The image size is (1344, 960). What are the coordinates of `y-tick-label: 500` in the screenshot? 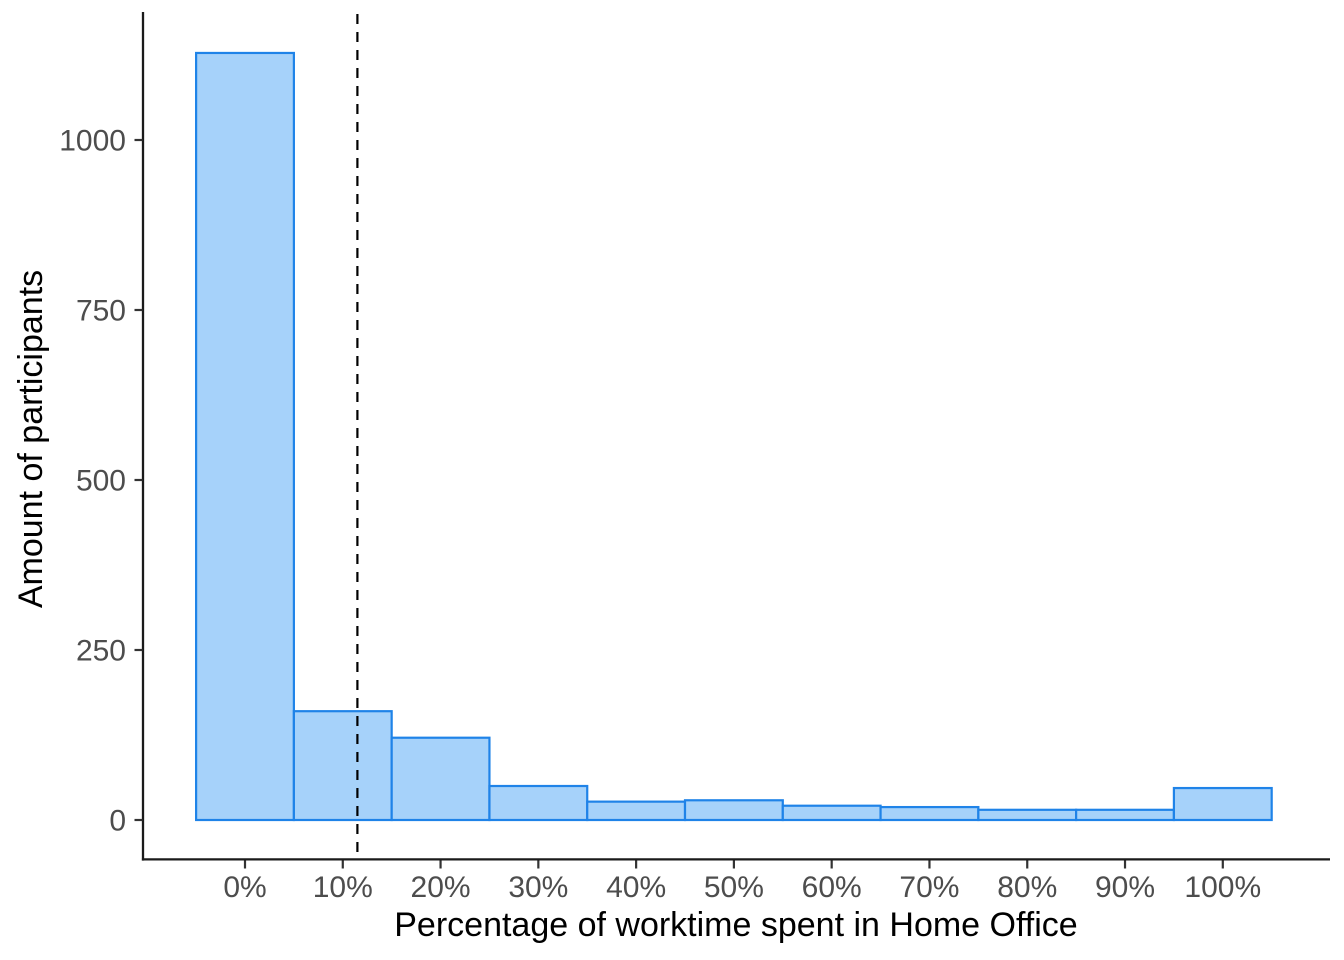 It's located at (101, 481).